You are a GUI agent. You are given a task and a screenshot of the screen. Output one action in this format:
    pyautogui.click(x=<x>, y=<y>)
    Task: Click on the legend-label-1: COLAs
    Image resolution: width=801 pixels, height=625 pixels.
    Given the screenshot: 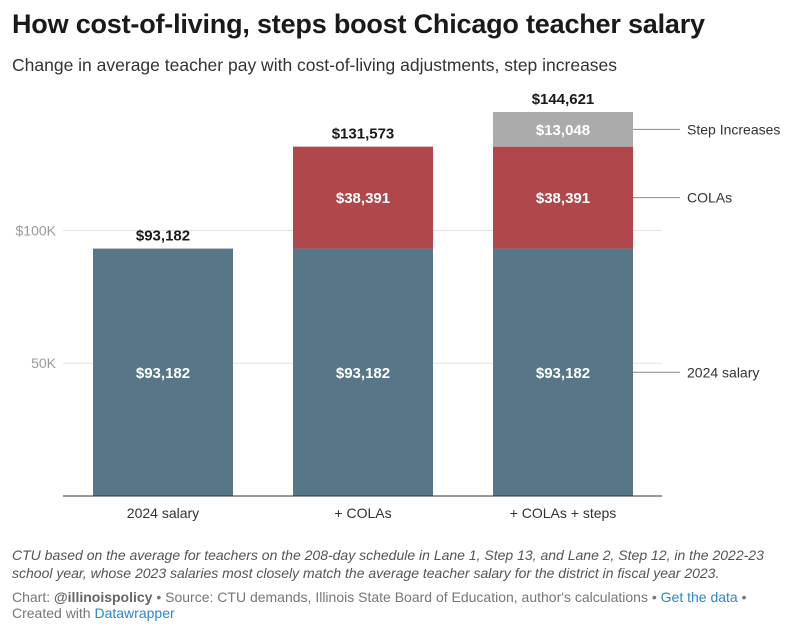 What is the action you would take?
    pyautogui.click(x=709, y=198)
    